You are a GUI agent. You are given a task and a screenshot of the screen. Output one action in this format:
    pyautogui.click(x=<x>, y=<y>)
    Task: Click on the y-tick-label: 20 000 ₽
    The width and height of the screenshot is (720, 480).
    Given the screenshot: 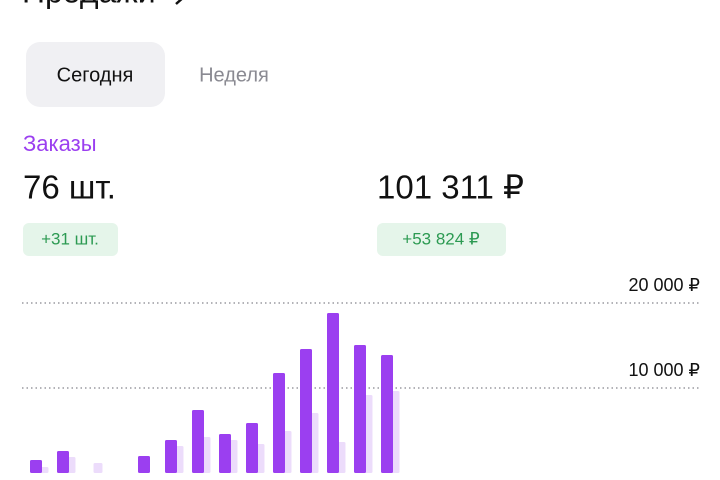 What is the action you would take?
    pyautogui.click(x=664, y=285)
    